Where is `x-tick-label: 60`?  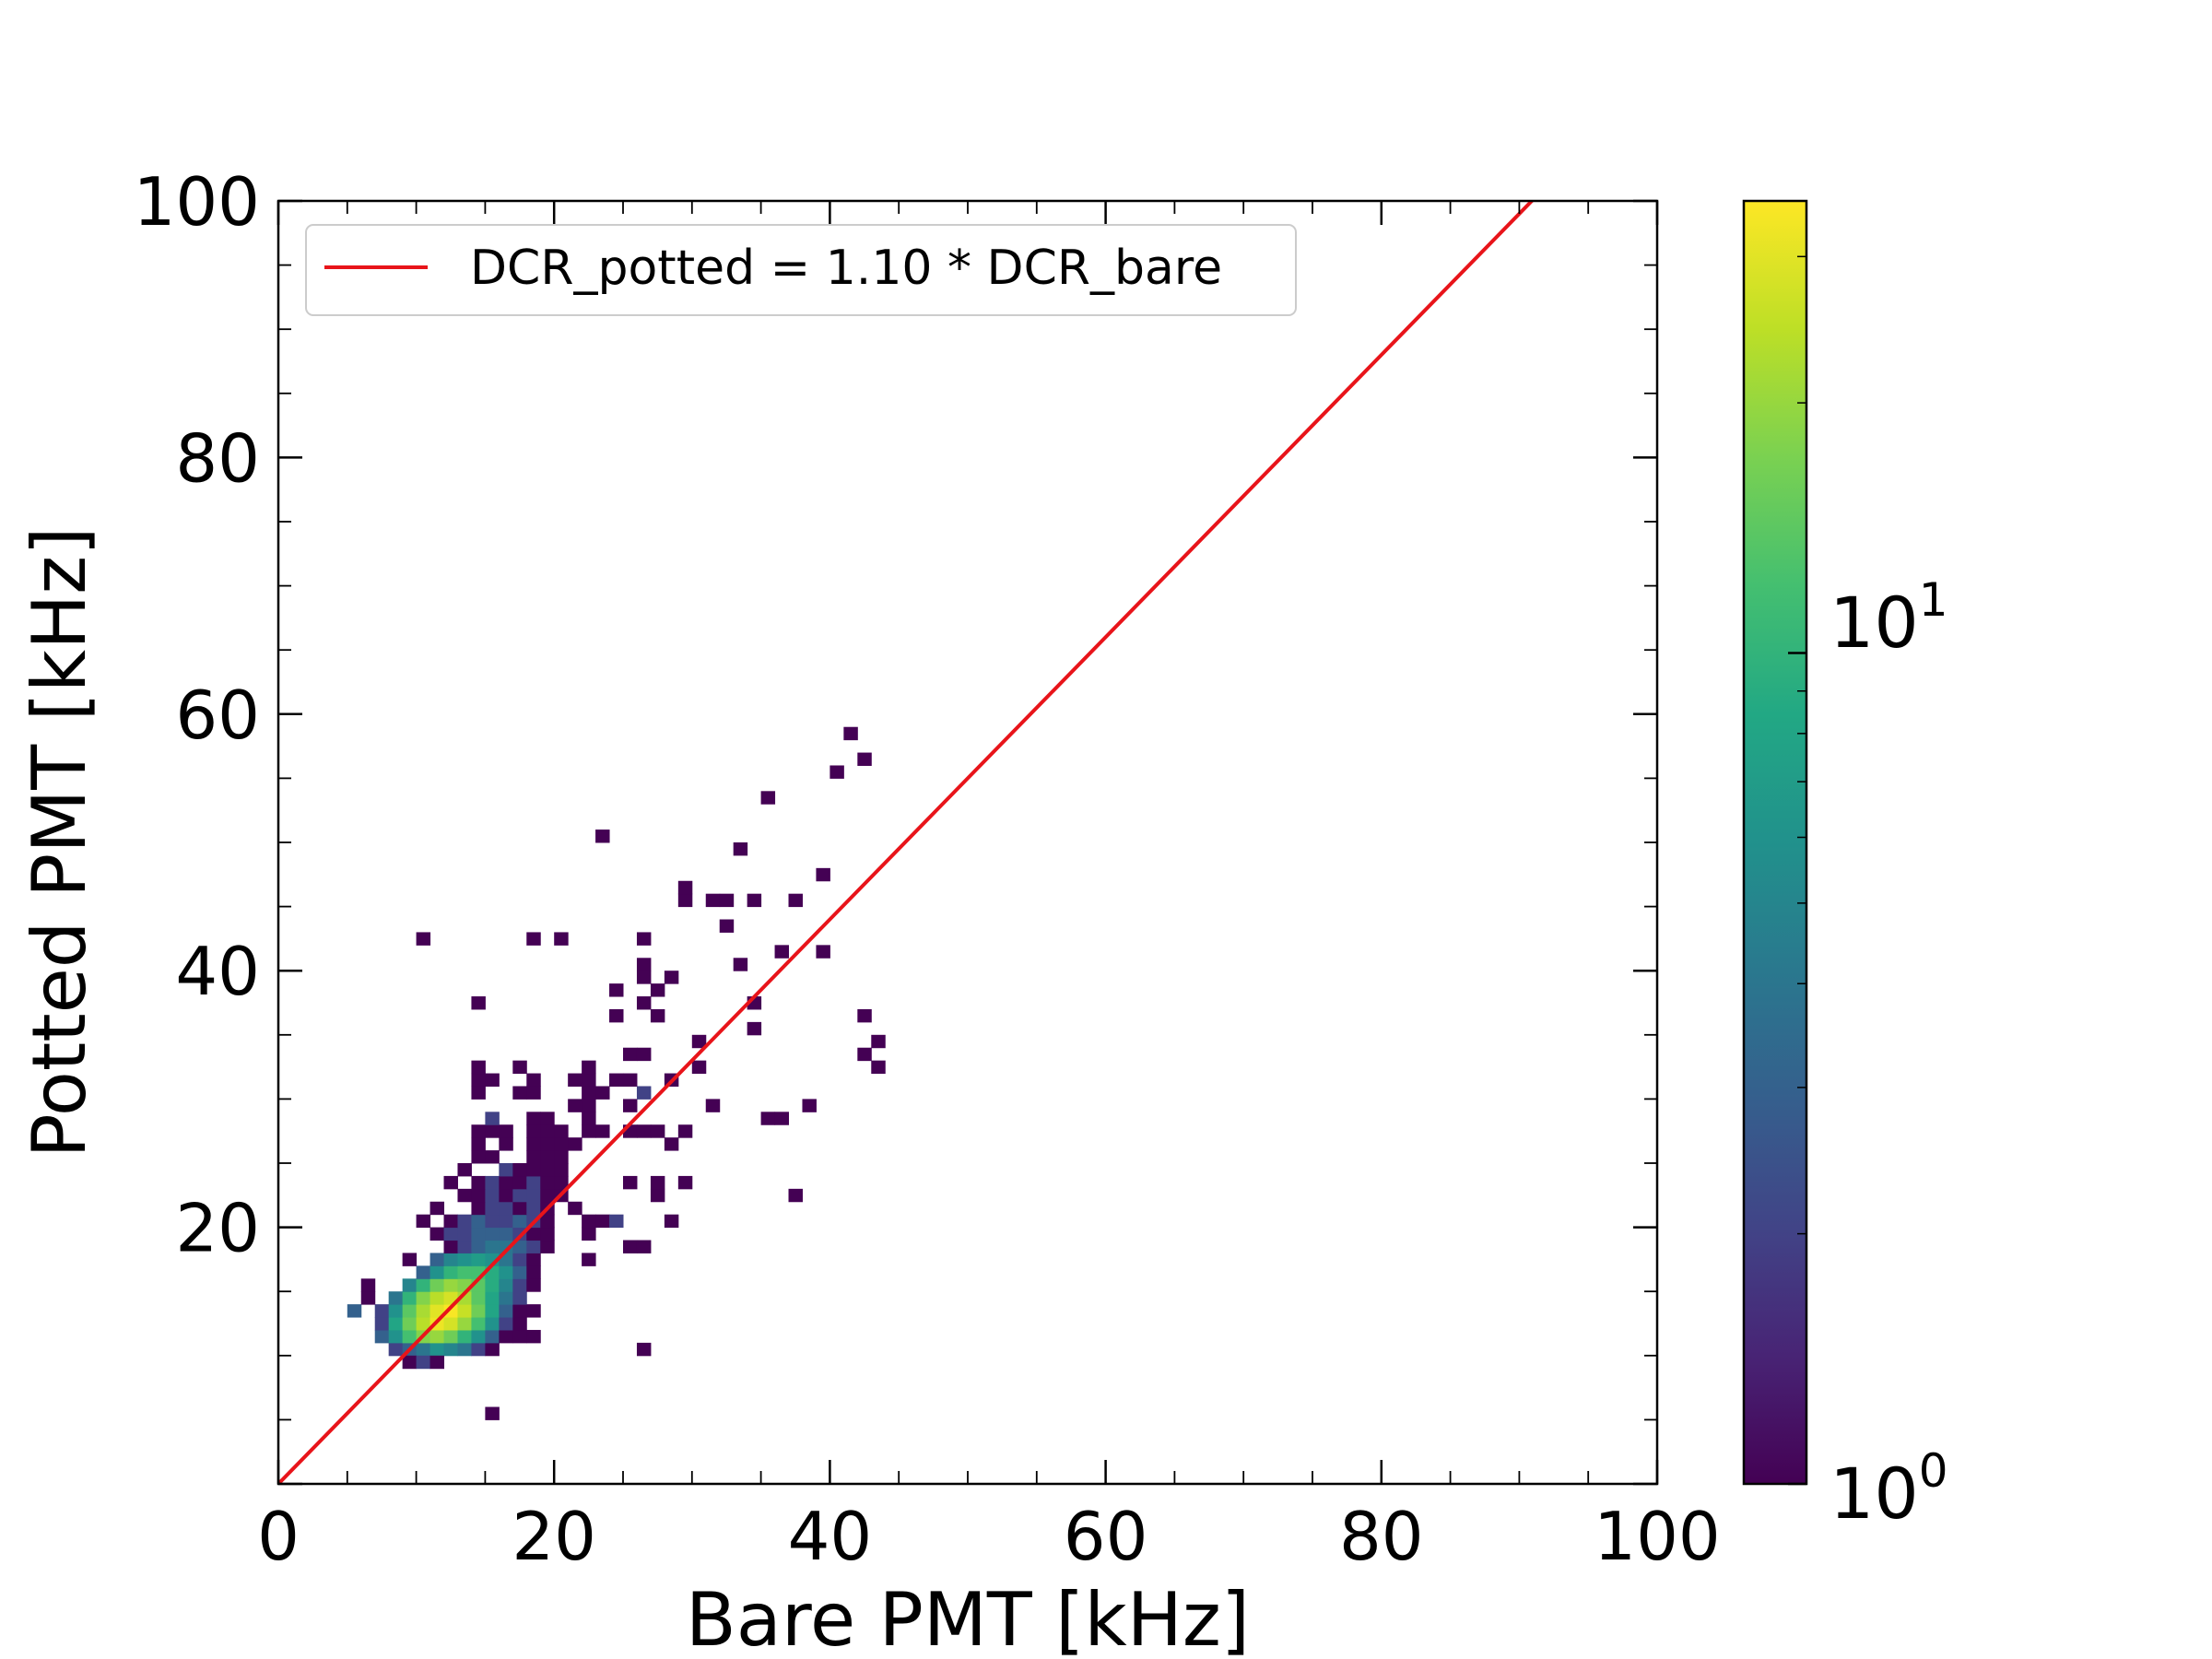 x-tick-label: 60 is located at coordinates (1106, 1536).